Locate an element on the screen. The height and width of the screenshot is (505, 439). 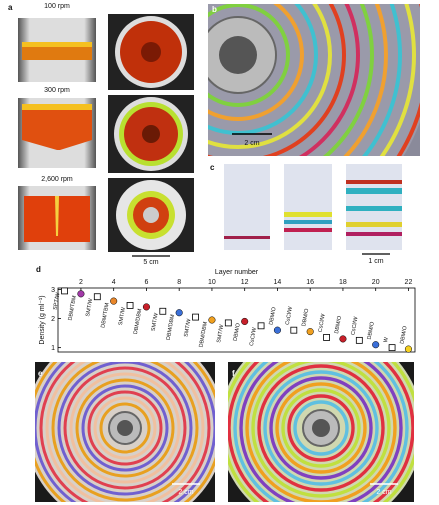
x-tick-label: 20 is located at coordinates (376, 282).